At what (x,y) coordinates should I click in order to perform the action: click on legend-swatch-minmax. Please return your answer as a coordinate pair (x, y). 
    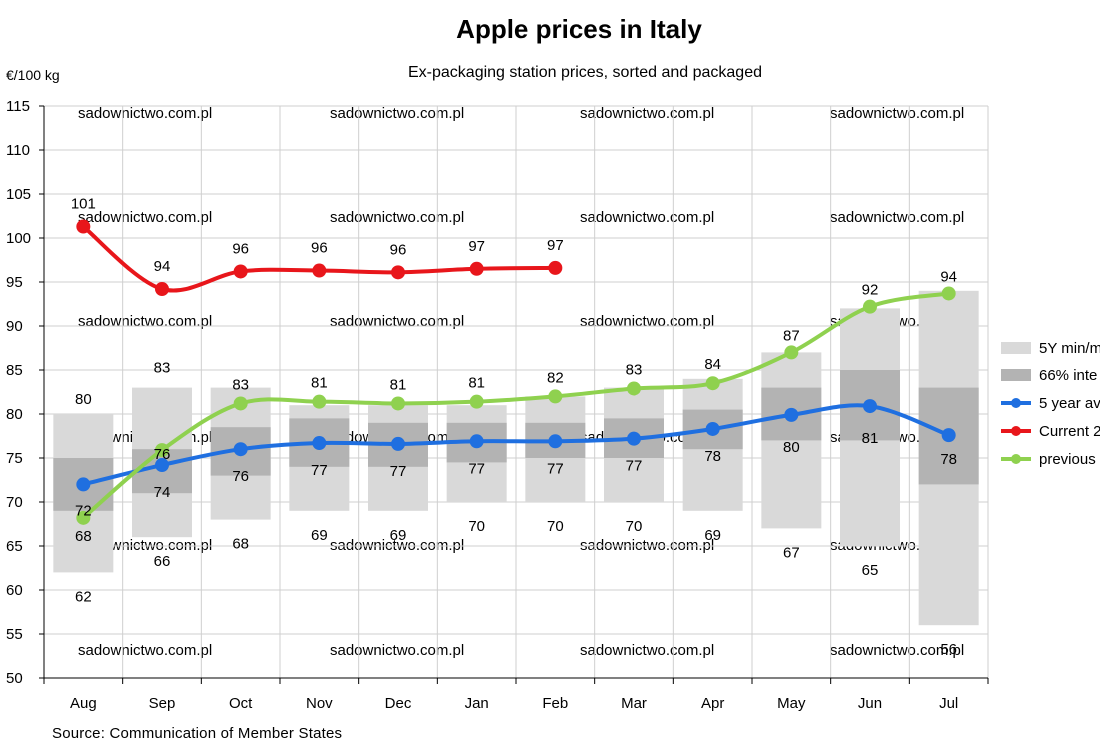
    Looking at the image, I should click on (1016, 348).